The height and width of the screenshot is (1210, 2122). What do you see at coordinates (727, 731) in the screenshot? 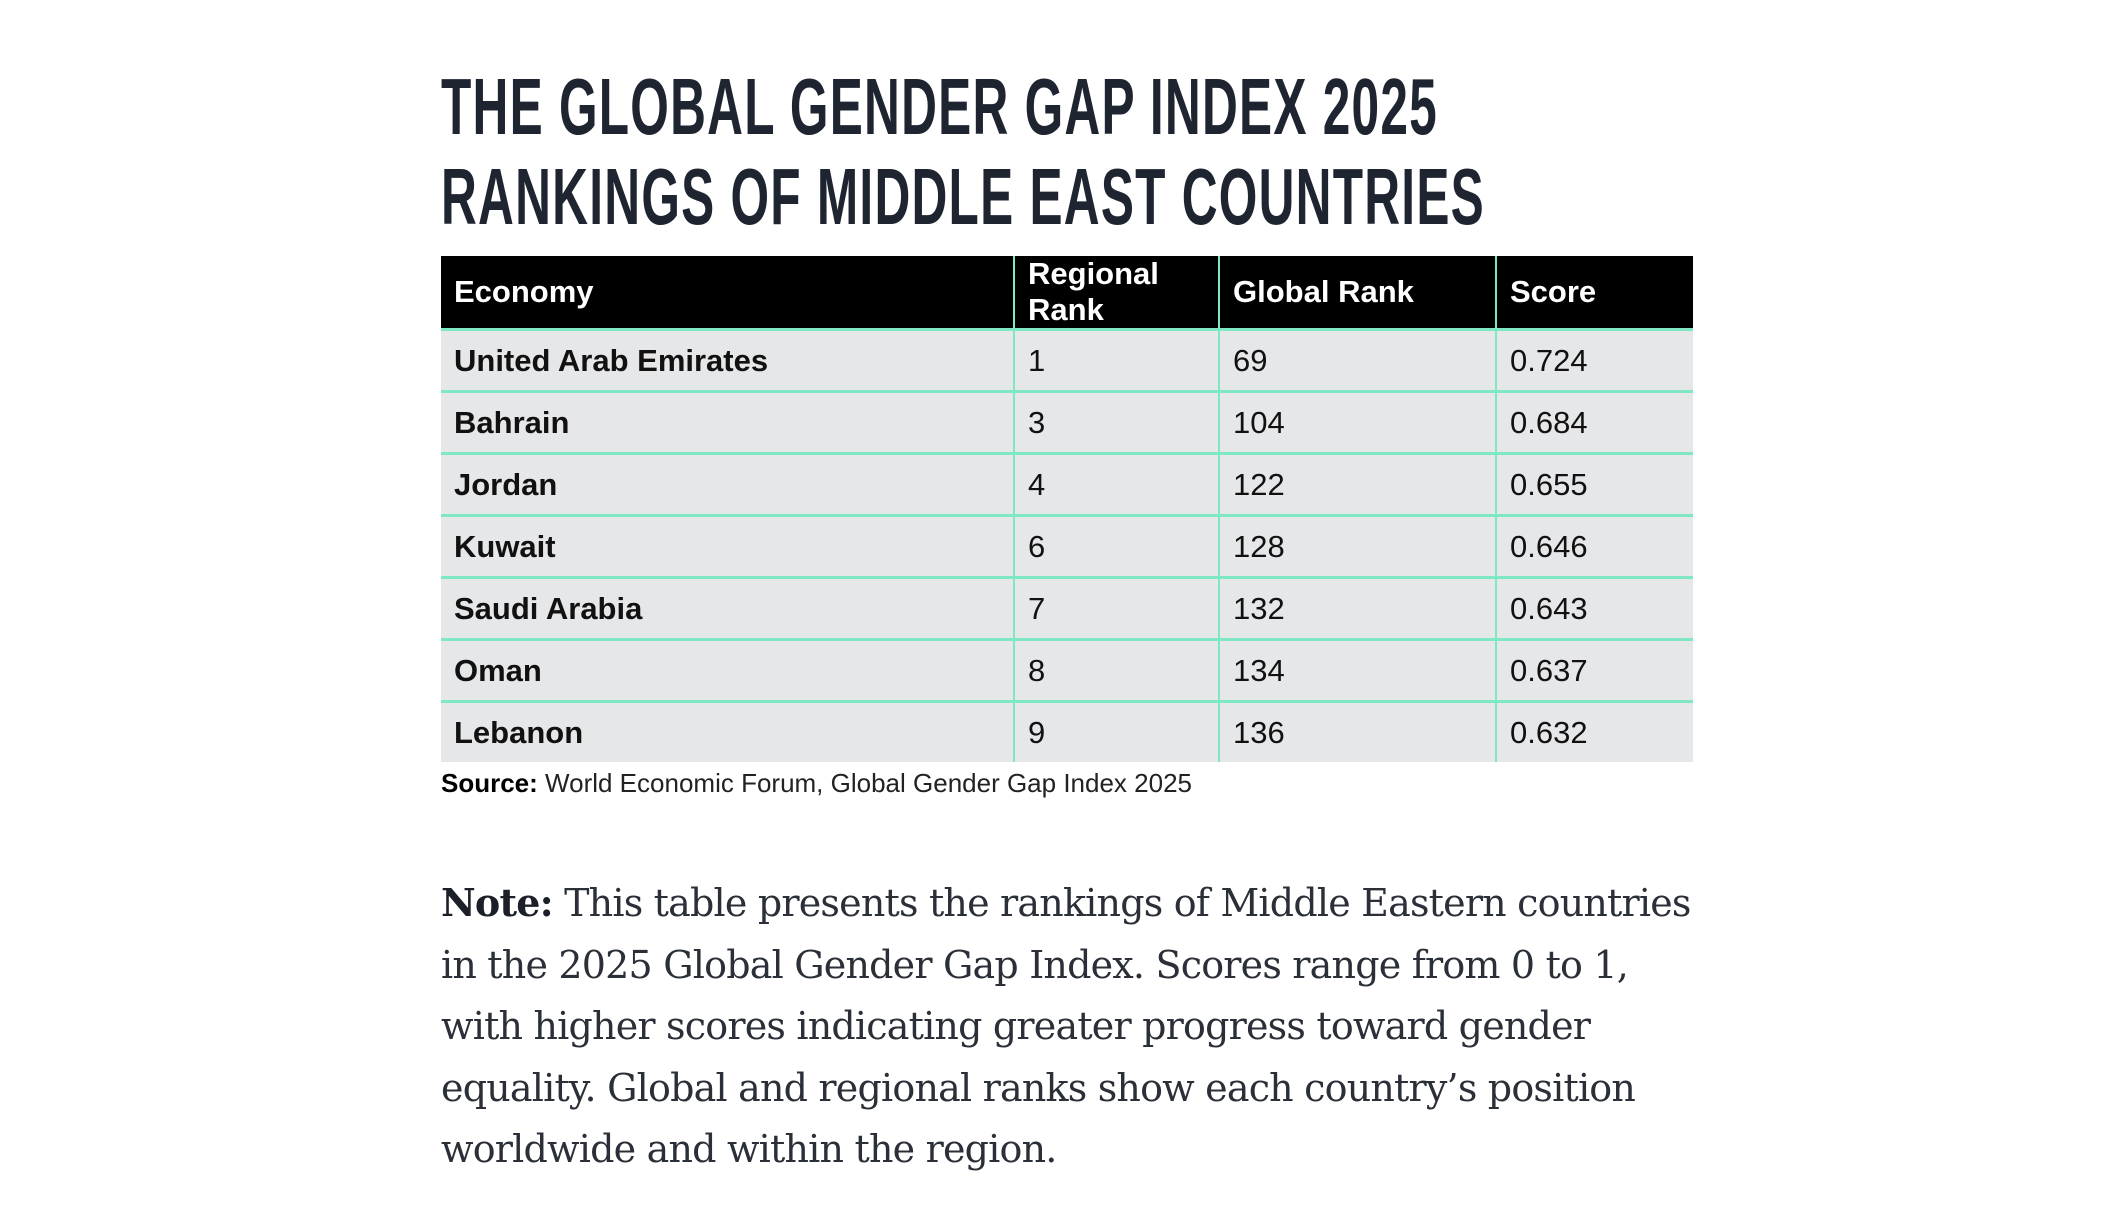
I see `cell-economy: Lebanon` at bounding box center [727, 731].